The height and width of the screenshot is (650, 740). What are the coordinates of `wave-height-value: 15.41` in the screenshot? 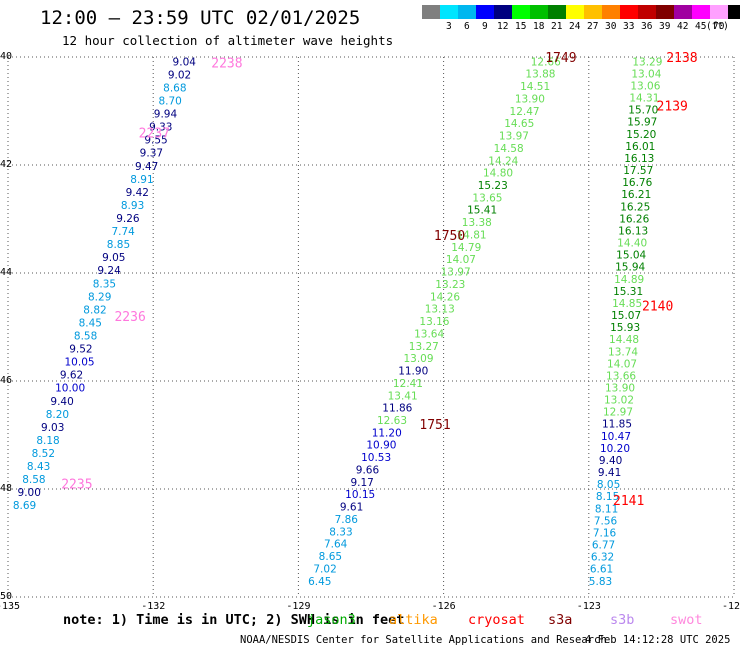 It's located at (482, 211).